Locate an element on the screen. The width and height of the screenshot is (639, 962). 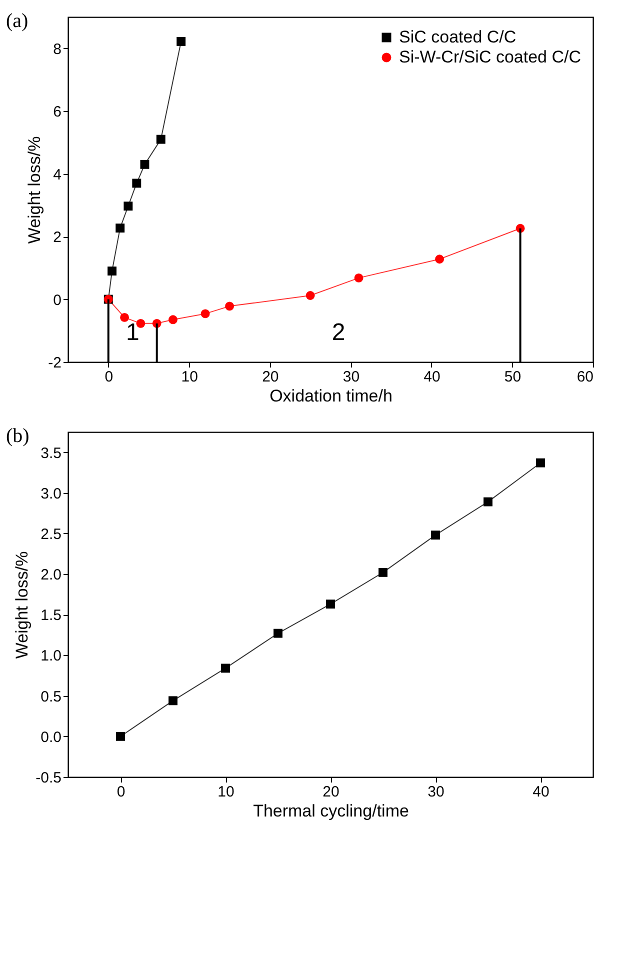
y-tick-label: 2.5 is located at coordinates (51, 534).